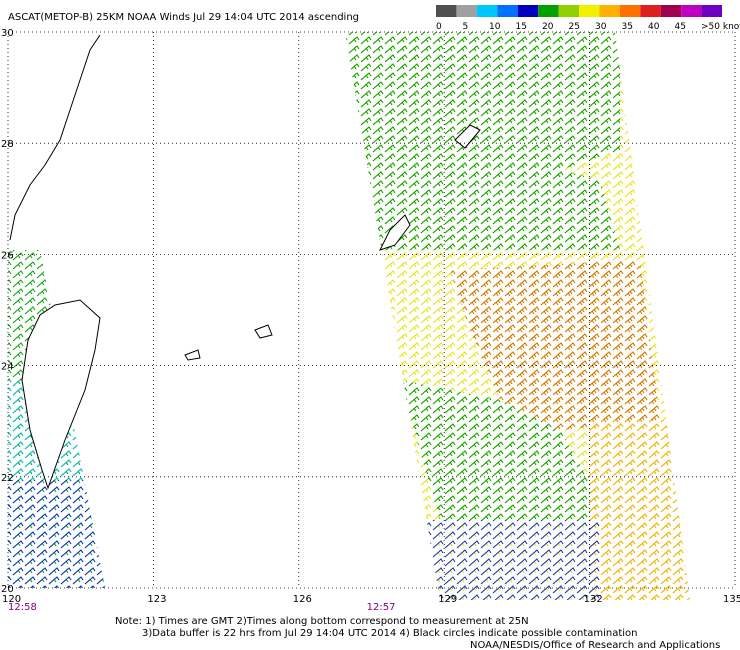 The height and width of the screenshot is (650, 740). Describe the element at coordinates (654, 27) in the screenshot. I see `scale-label: 40` at that location.